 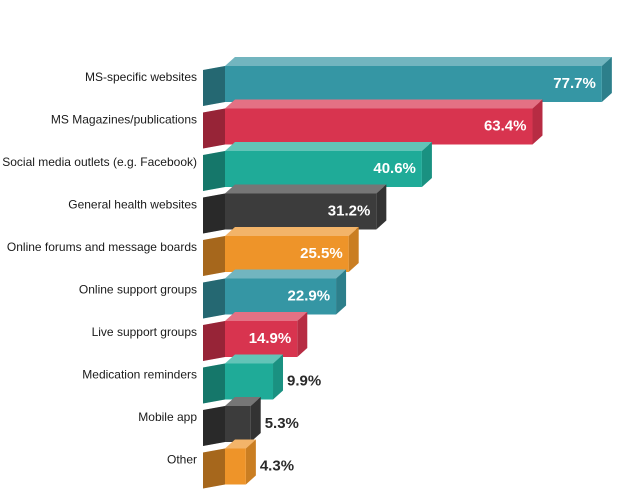 What do you see at coordinates (167, 417) in the screenshot?
I see `category-label: Mobile app` at bounding box center [167, 417].